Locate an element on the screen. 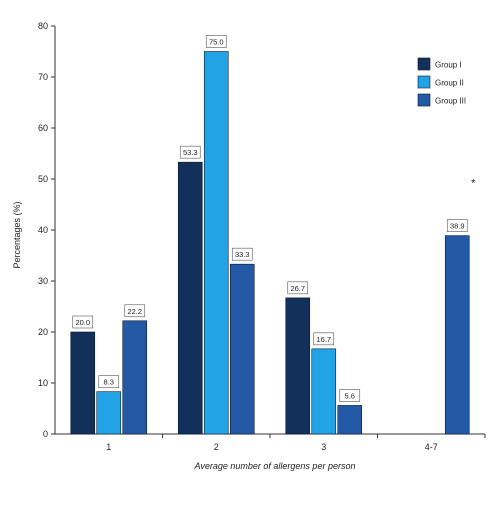  y-tick-label: 30 is located at coordinates (43, 281).